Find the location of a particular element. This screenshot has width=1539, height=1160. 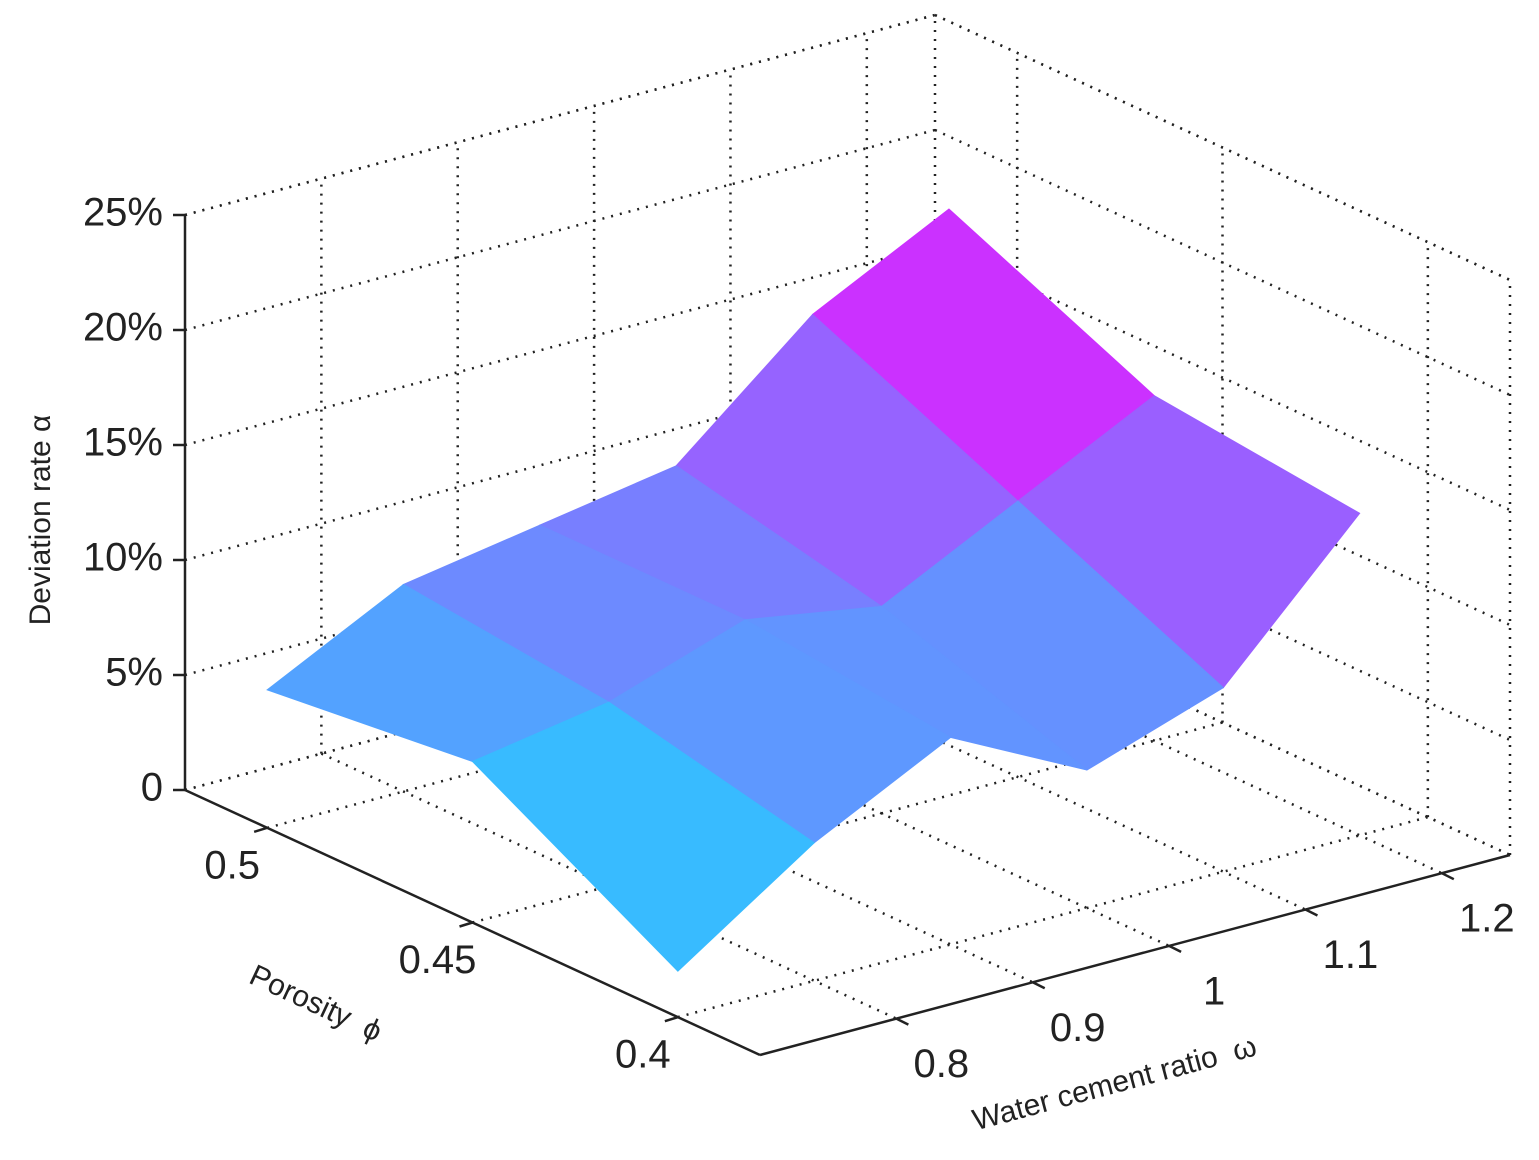

x-axis is located at coordinates (1135, 955).